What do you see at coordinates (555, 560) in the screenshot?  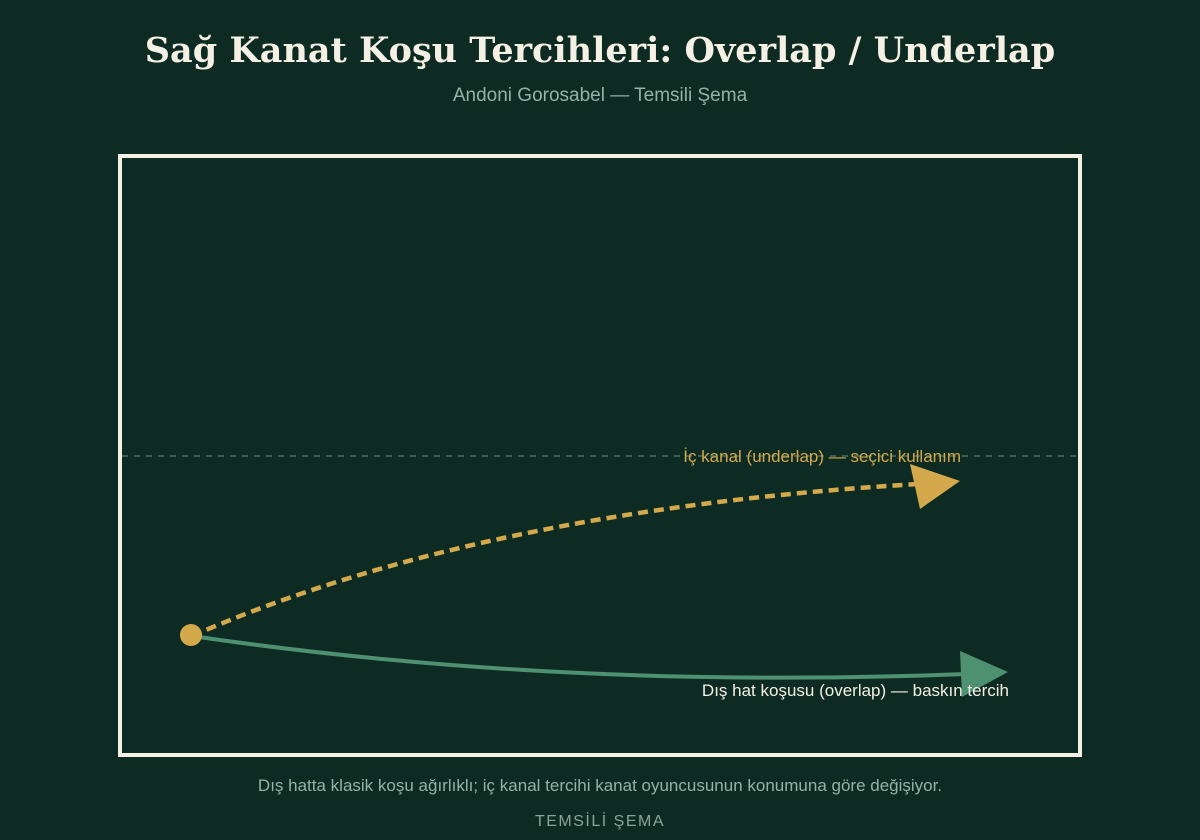 I see `underlap-run-path` at bounding box center [555, 560].